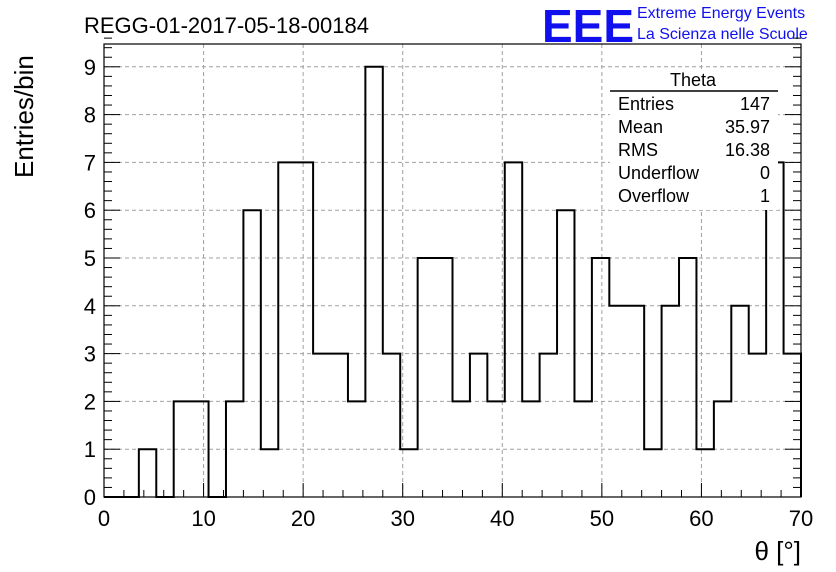 This screenshot has width=836, height=572. What do you see at coordinates (765, 173) in the screenshot?
I see `stats-value-underflow: 0` at bounding box center [765, 173].